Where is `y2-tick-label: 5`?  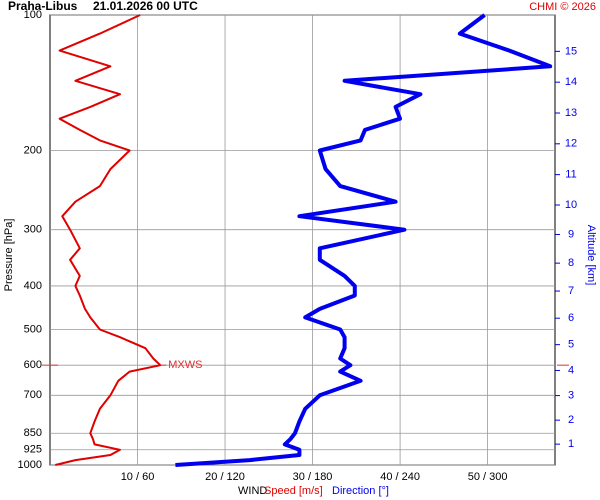 y2-tick-label: 5 is located at coordinates (571, 345).